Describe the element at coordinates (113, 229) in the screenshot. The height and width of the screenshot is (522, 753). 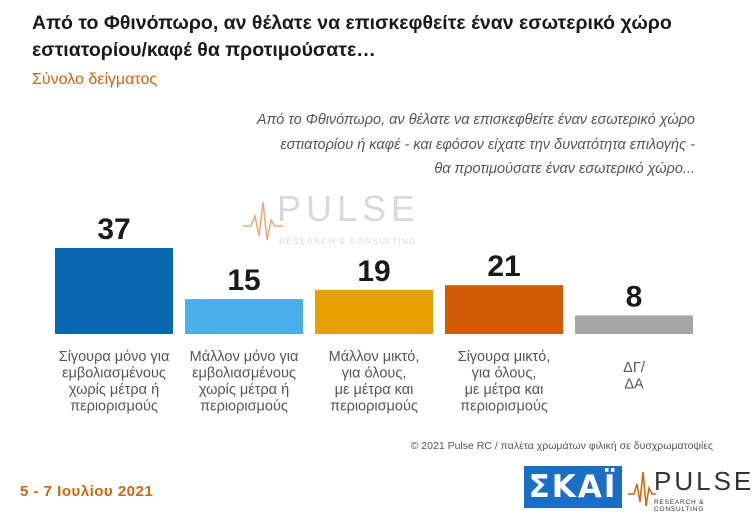
I see `data-label-1: 37` at that location.